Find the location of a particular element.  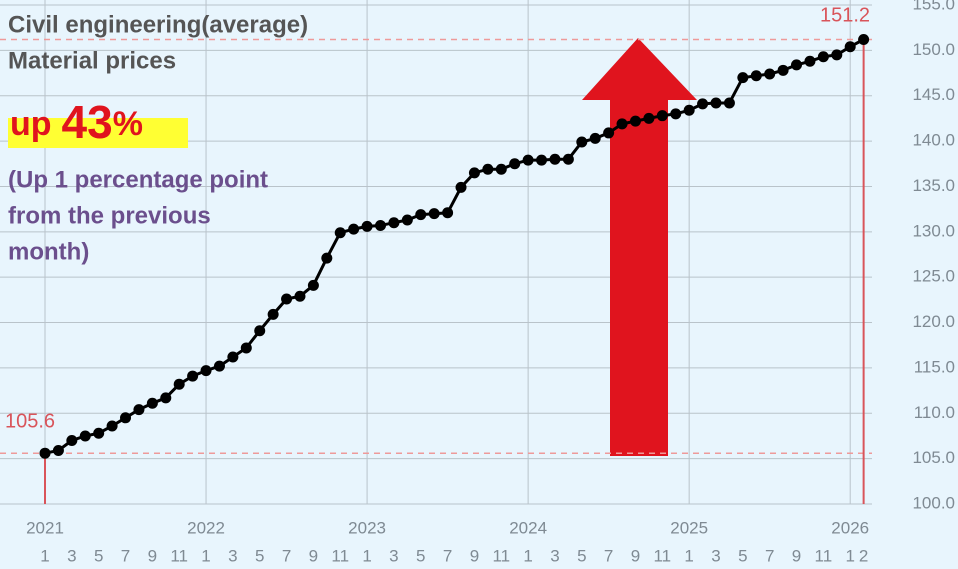

x-year-label: 2024 is located at coordinates (528, 527).